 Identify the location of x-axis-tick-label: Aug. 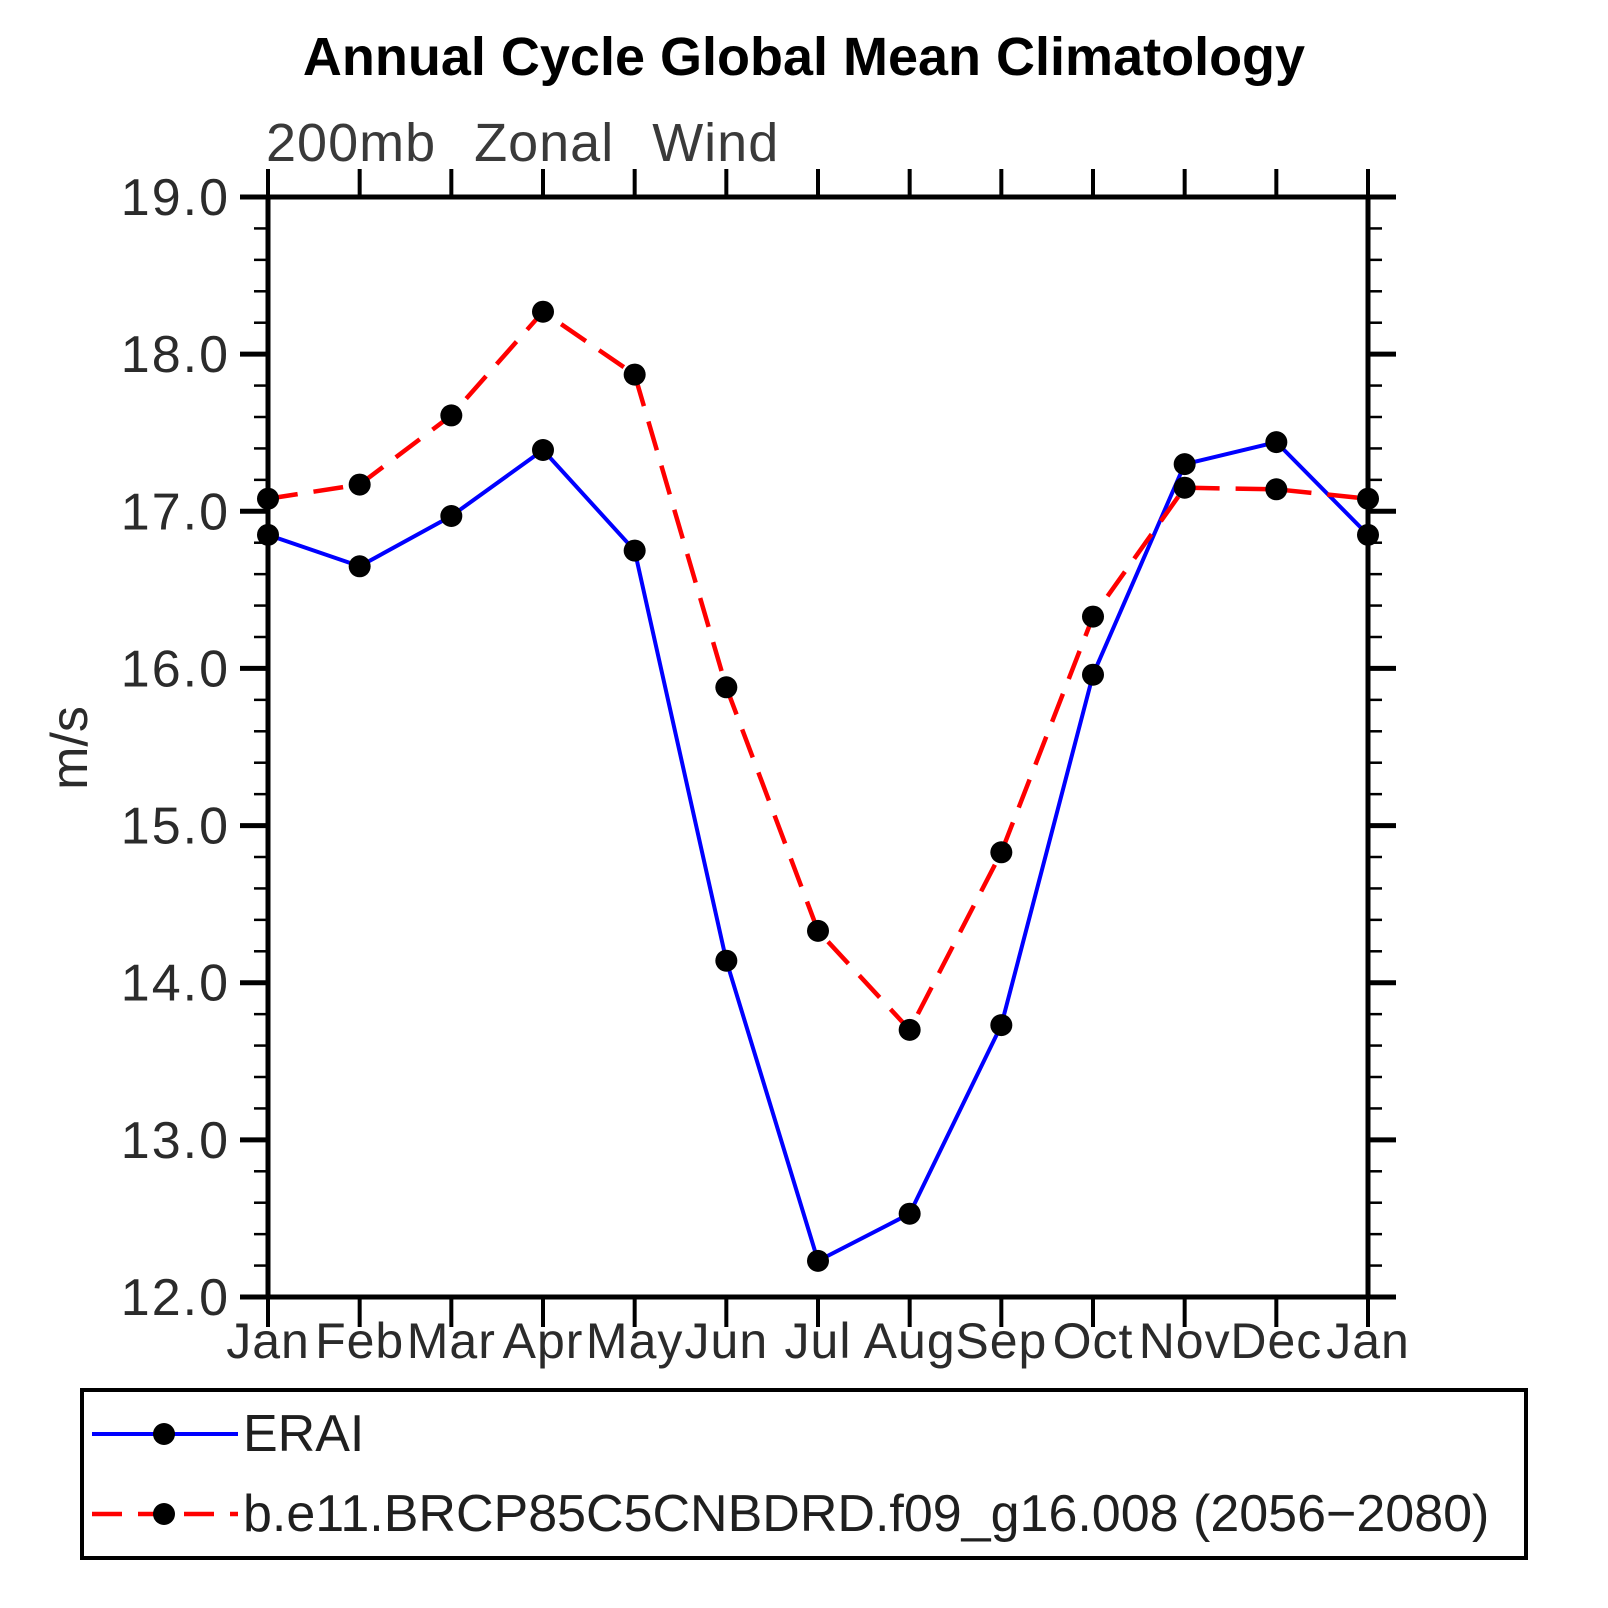
(910, 1341).